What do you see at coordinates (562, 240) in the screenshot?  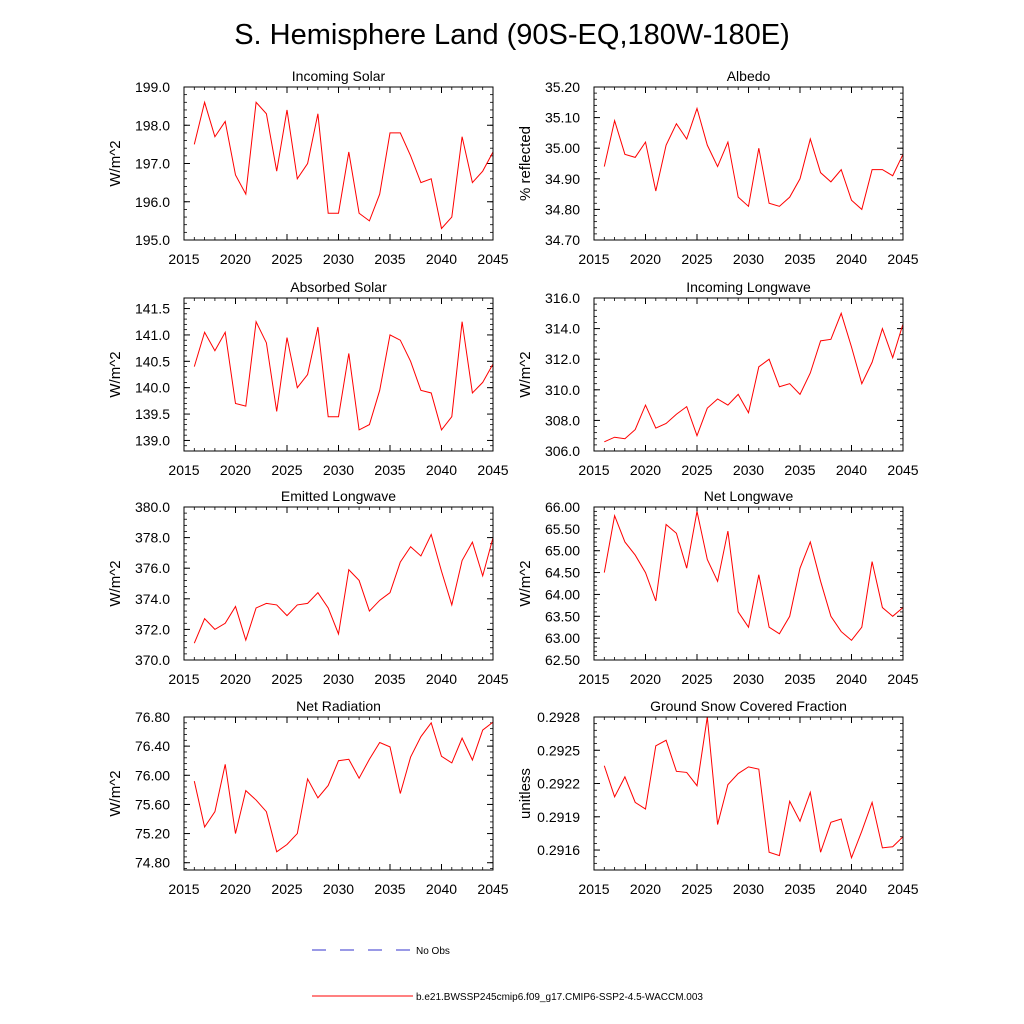 I see `y-tick-label: 34.70` at bounding box center [562, 240].